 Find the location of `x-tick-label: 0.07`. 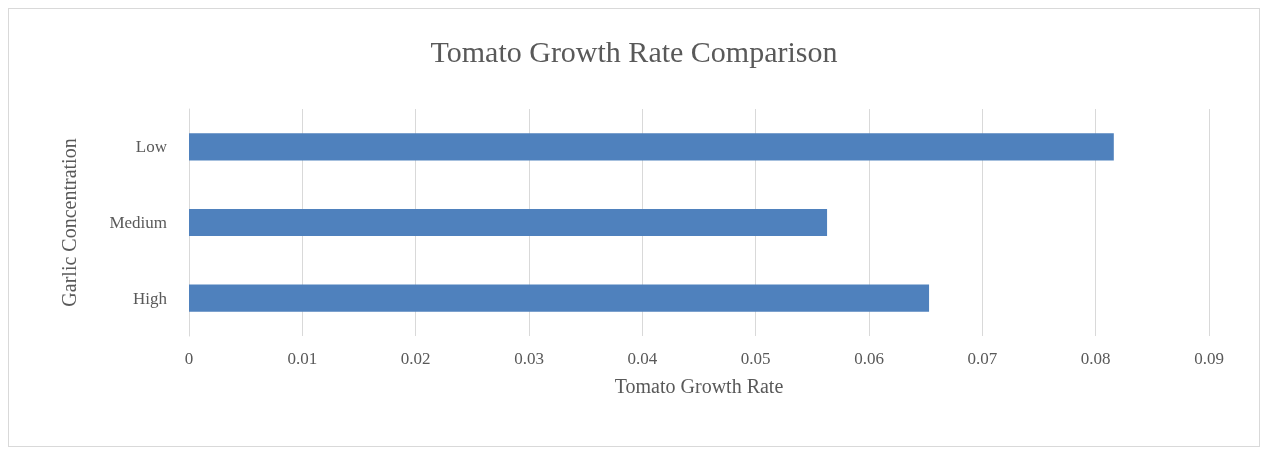

x-tick-label: 0.07 is located at coordinates (982, 358).